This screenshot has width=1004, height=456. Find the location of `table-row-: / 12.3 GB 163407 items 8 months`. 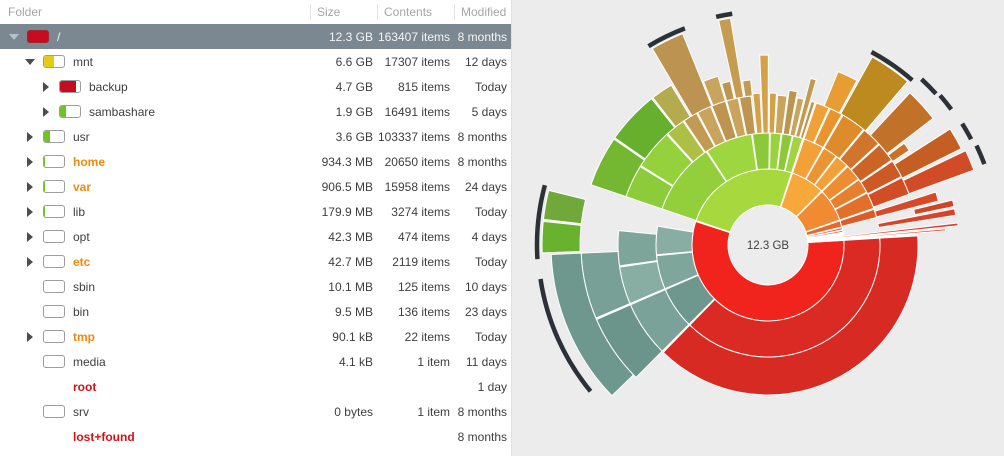

table-row-: / 12.3 GB 163407 items 8 months is located at coordinates (255, 36).